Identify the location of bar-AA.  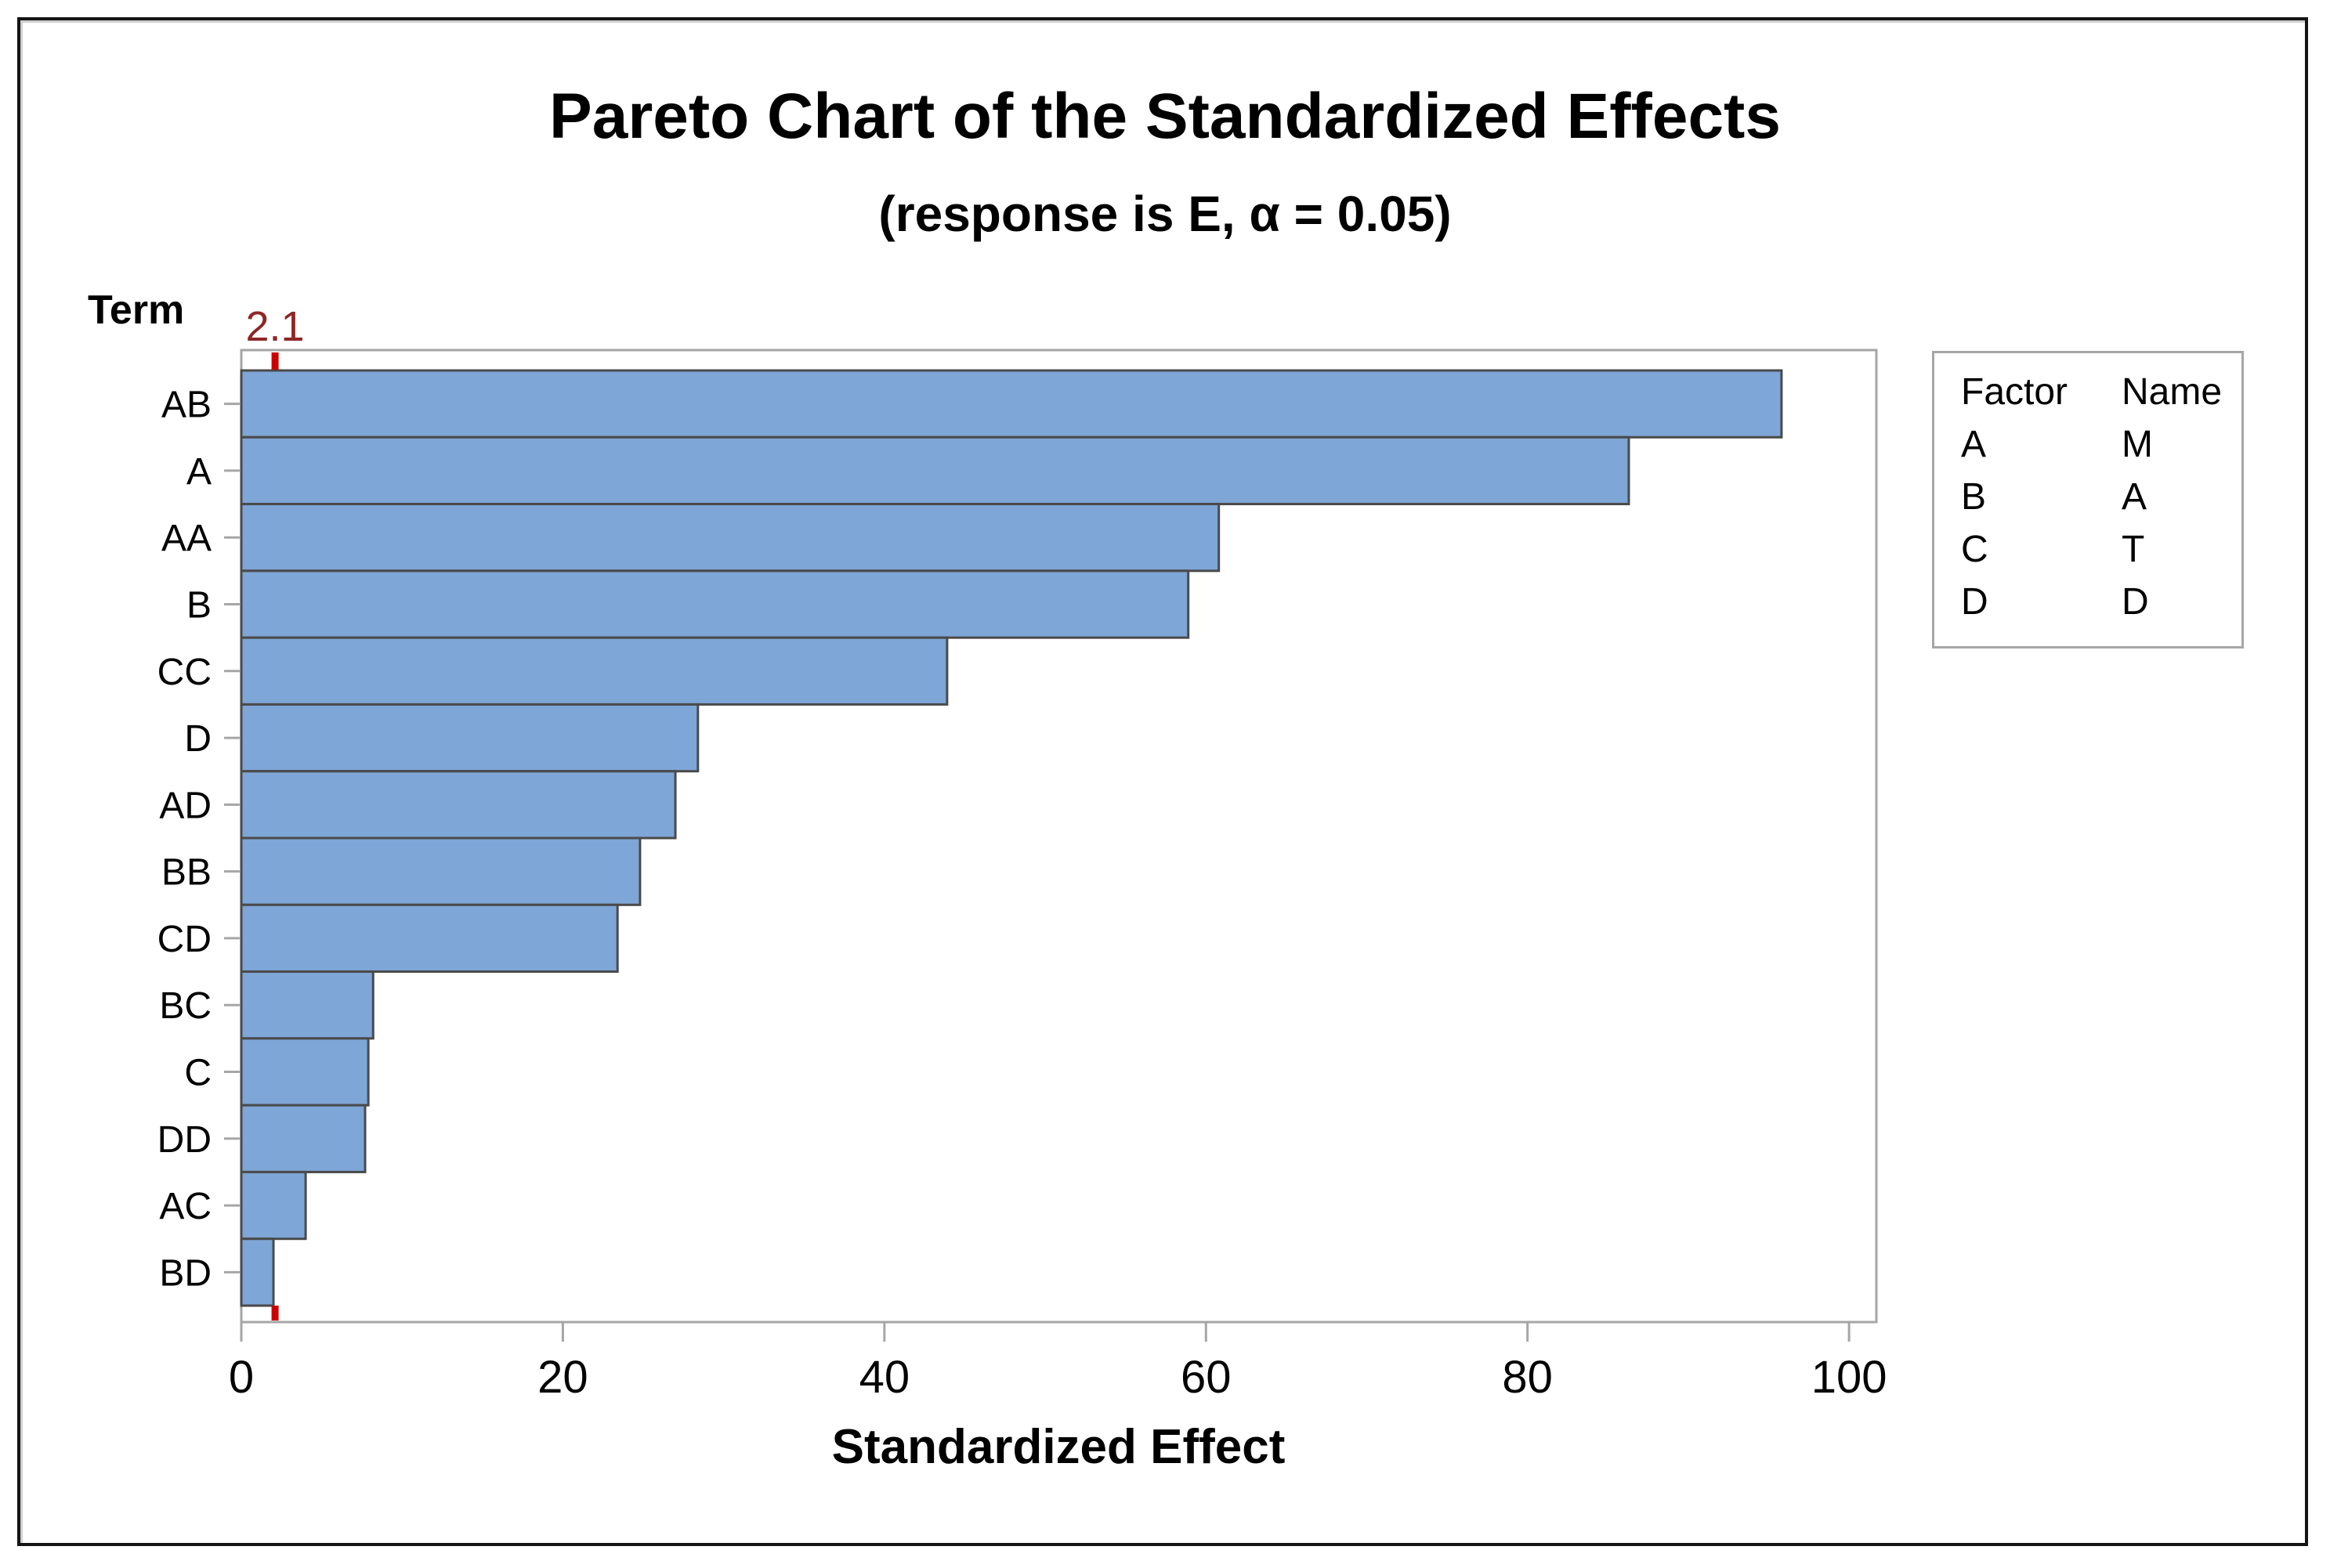
(730, 538).